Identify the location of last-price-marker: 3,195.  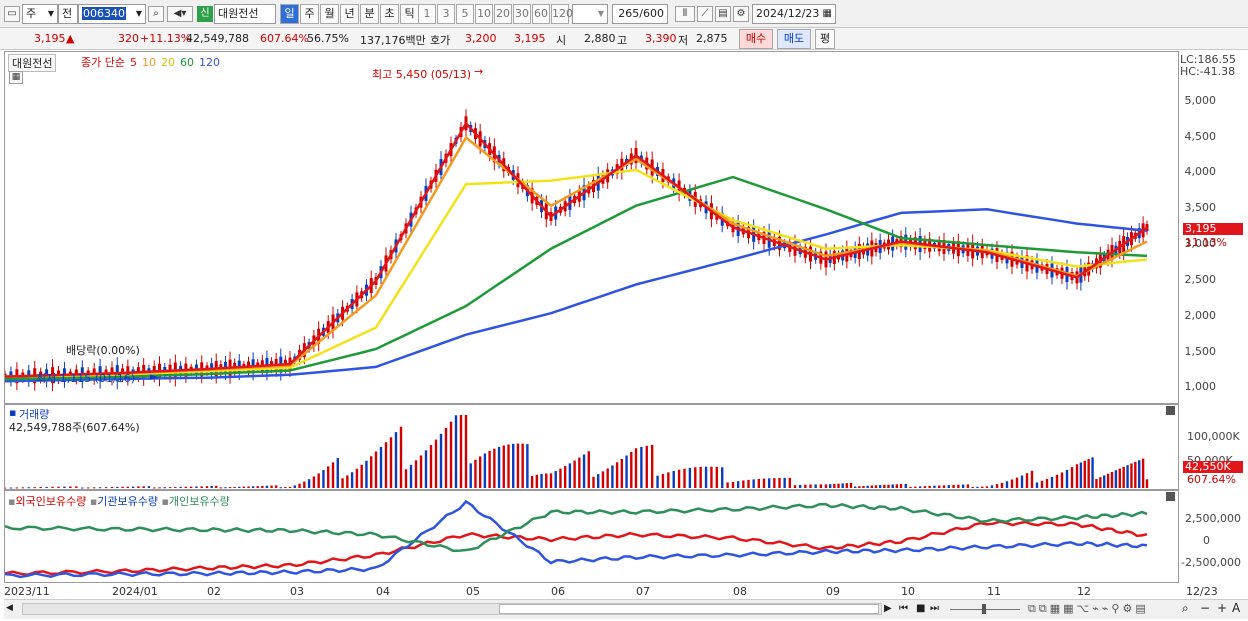
(1213, 229).